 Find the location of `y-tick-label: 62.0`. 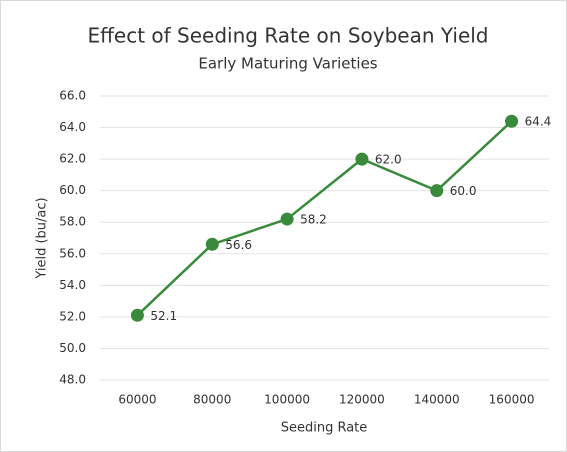

y-tick-label: 62.0 is located at coordinates (72, 159).